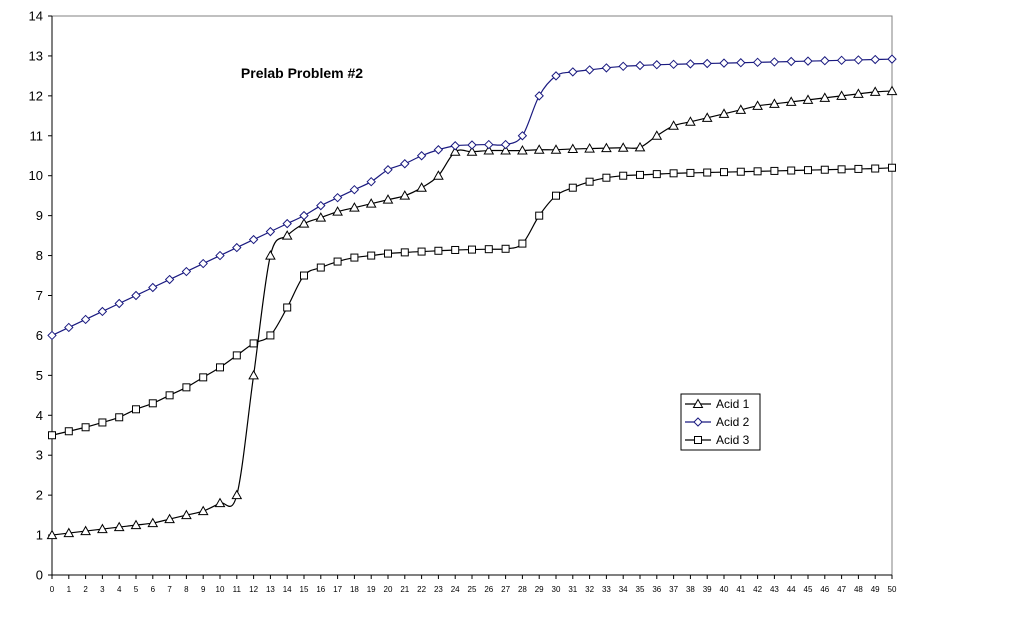 This screenshot has height=633, width=1024. Describe the element at coordinates (707, 589) in the screenshot. I see `x-tick-label: 39` at that location.